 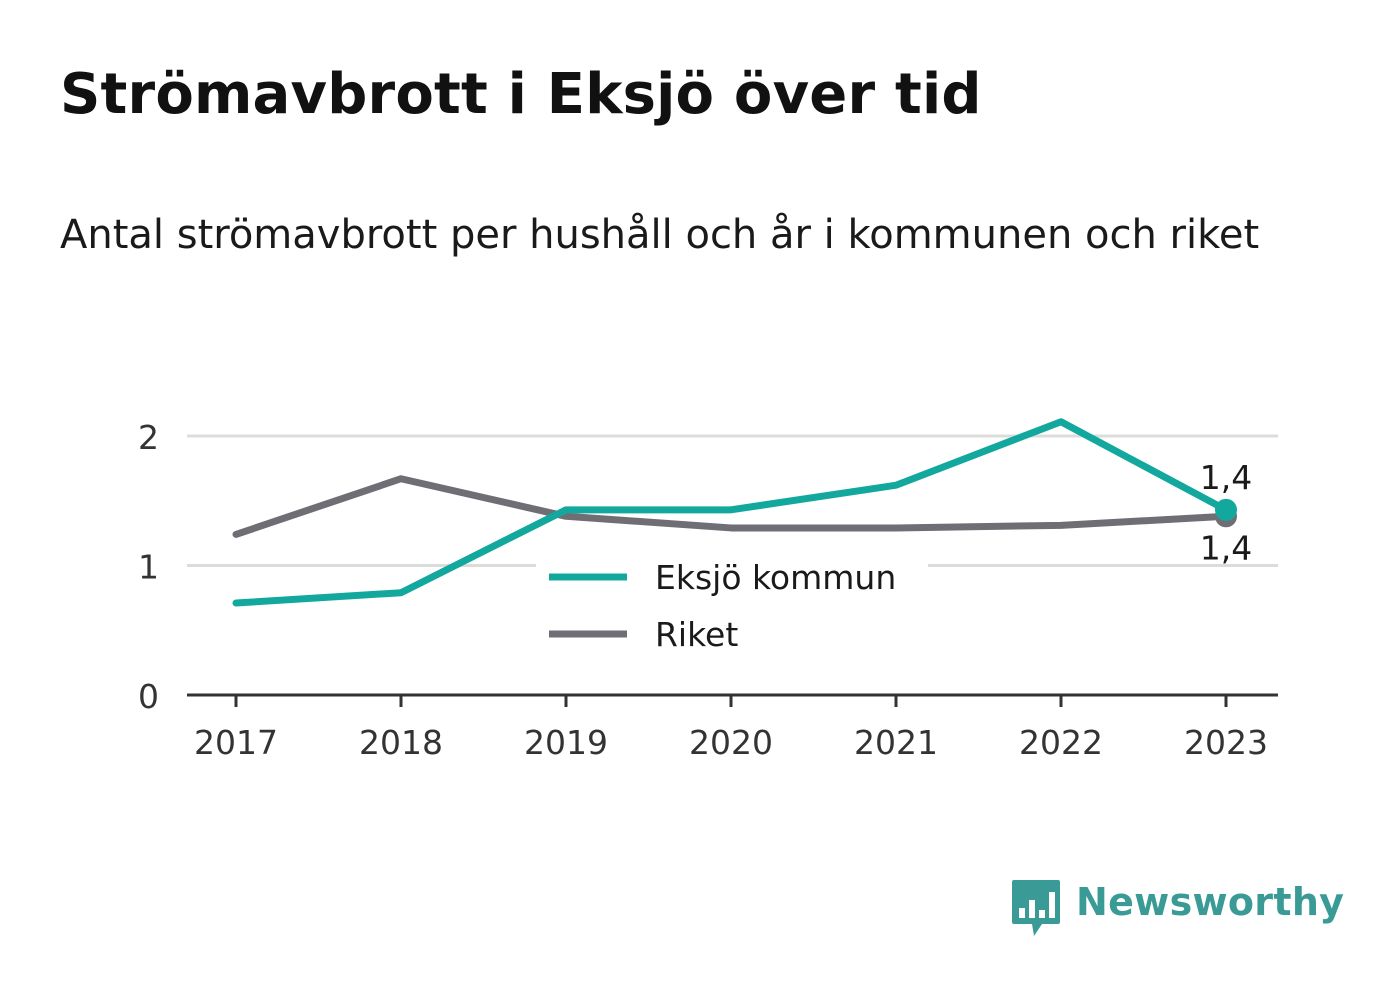 I want to click on x-tick-label: 2019, so click(x=566, y=742).